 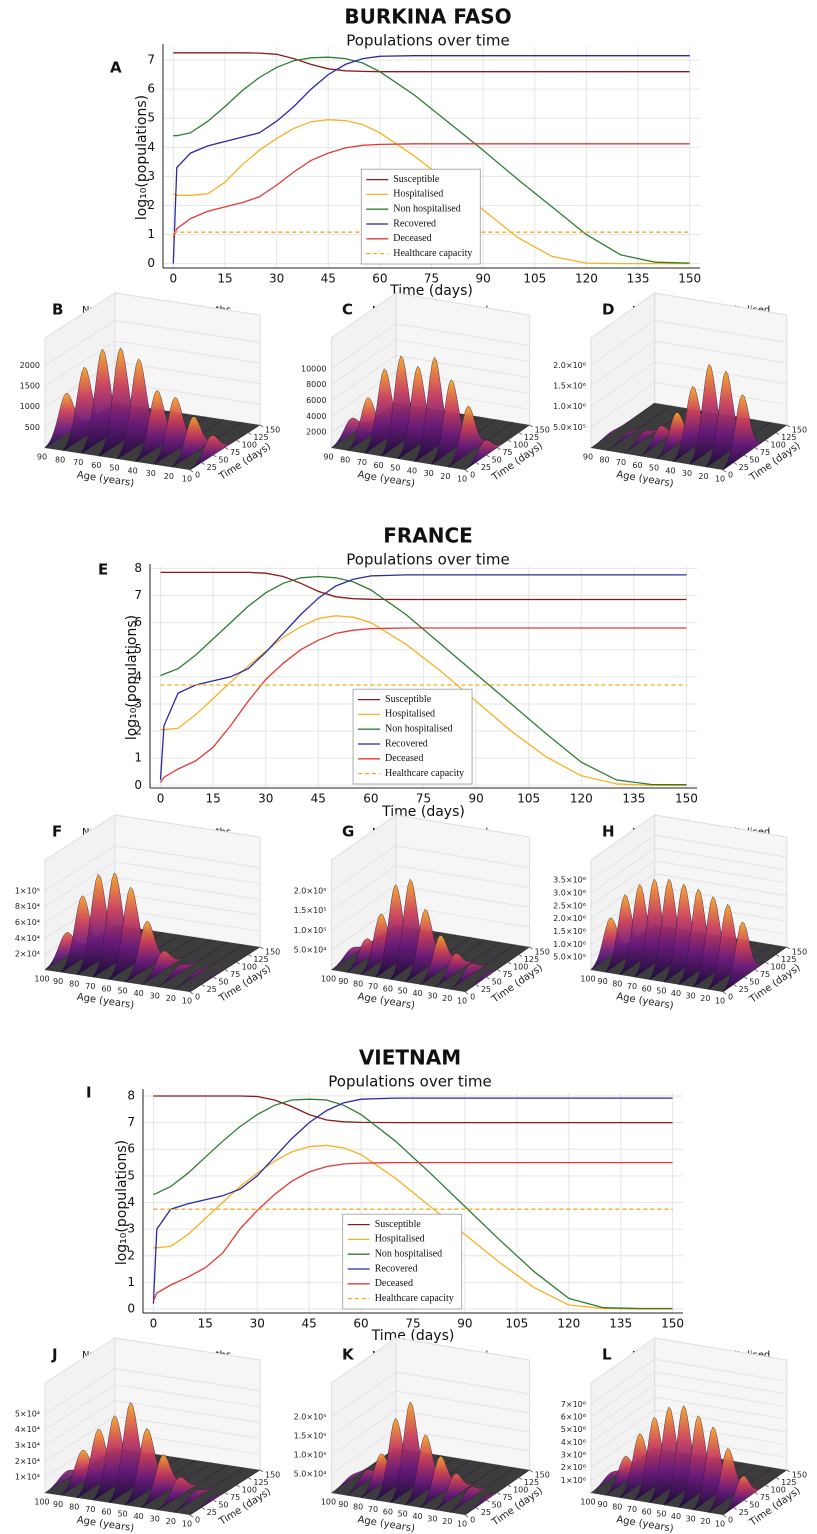 What do you see at coordinates (402, 1261) in the screenshot?
I see `legend-box` at bounding box center [402, 1261].